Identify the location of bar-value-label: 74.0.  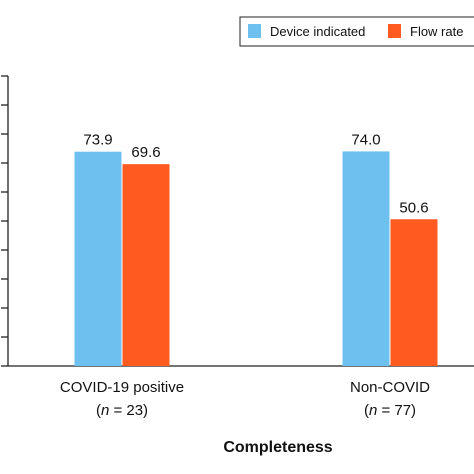
(365, 139).